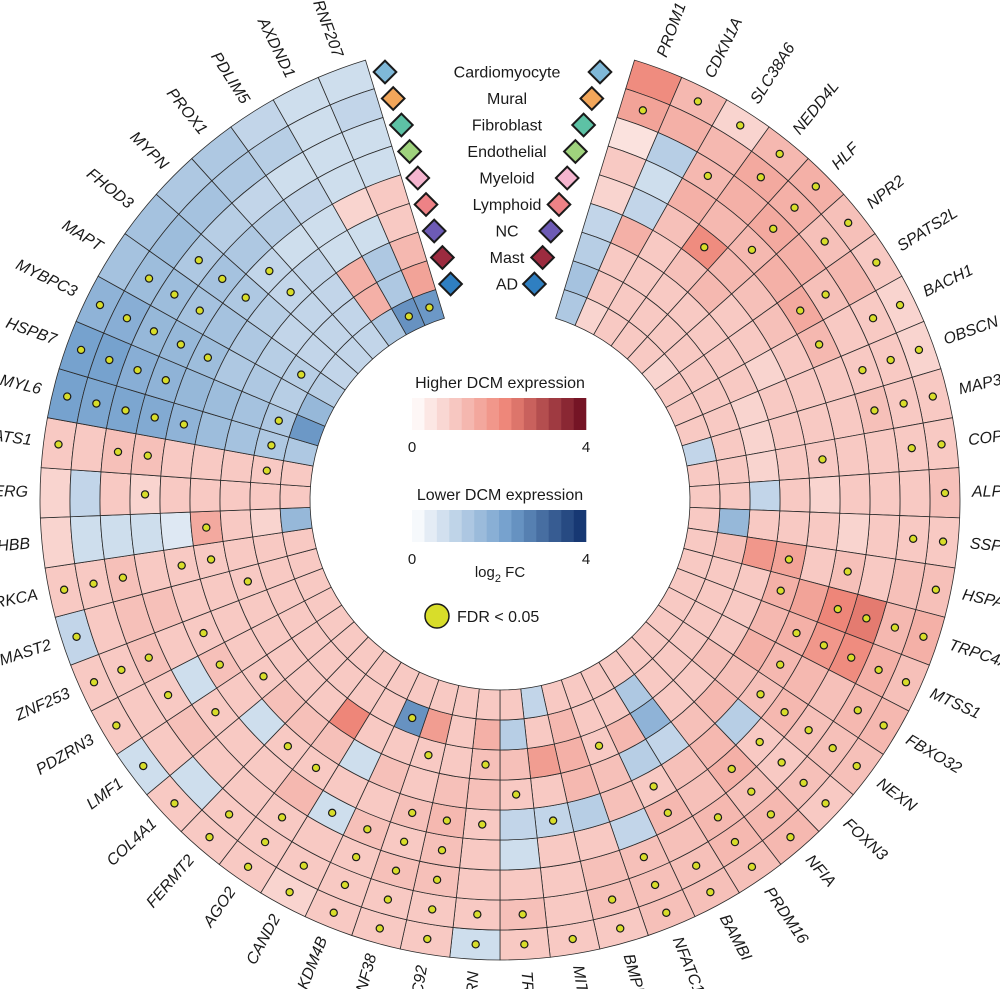  Describe the element at coordinates (785, 915) in the screenshot. I see `gene-label: PRDM16` at that location.